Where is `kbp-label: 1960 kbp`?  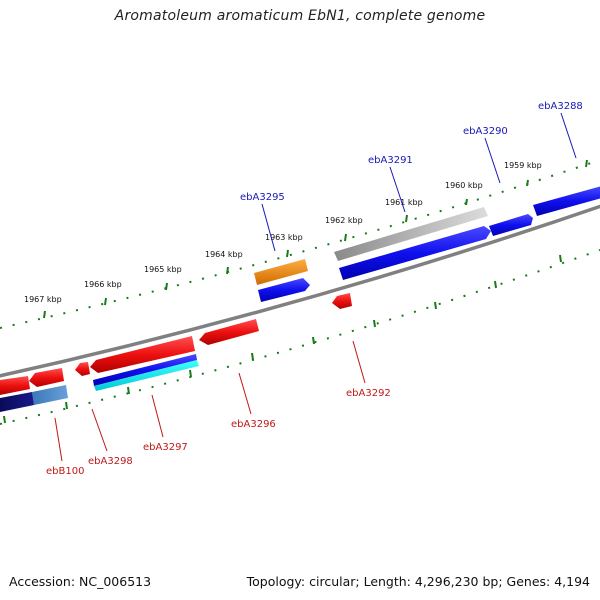 kbp-label: 1960 kbp is located at coordinates (464, 185).